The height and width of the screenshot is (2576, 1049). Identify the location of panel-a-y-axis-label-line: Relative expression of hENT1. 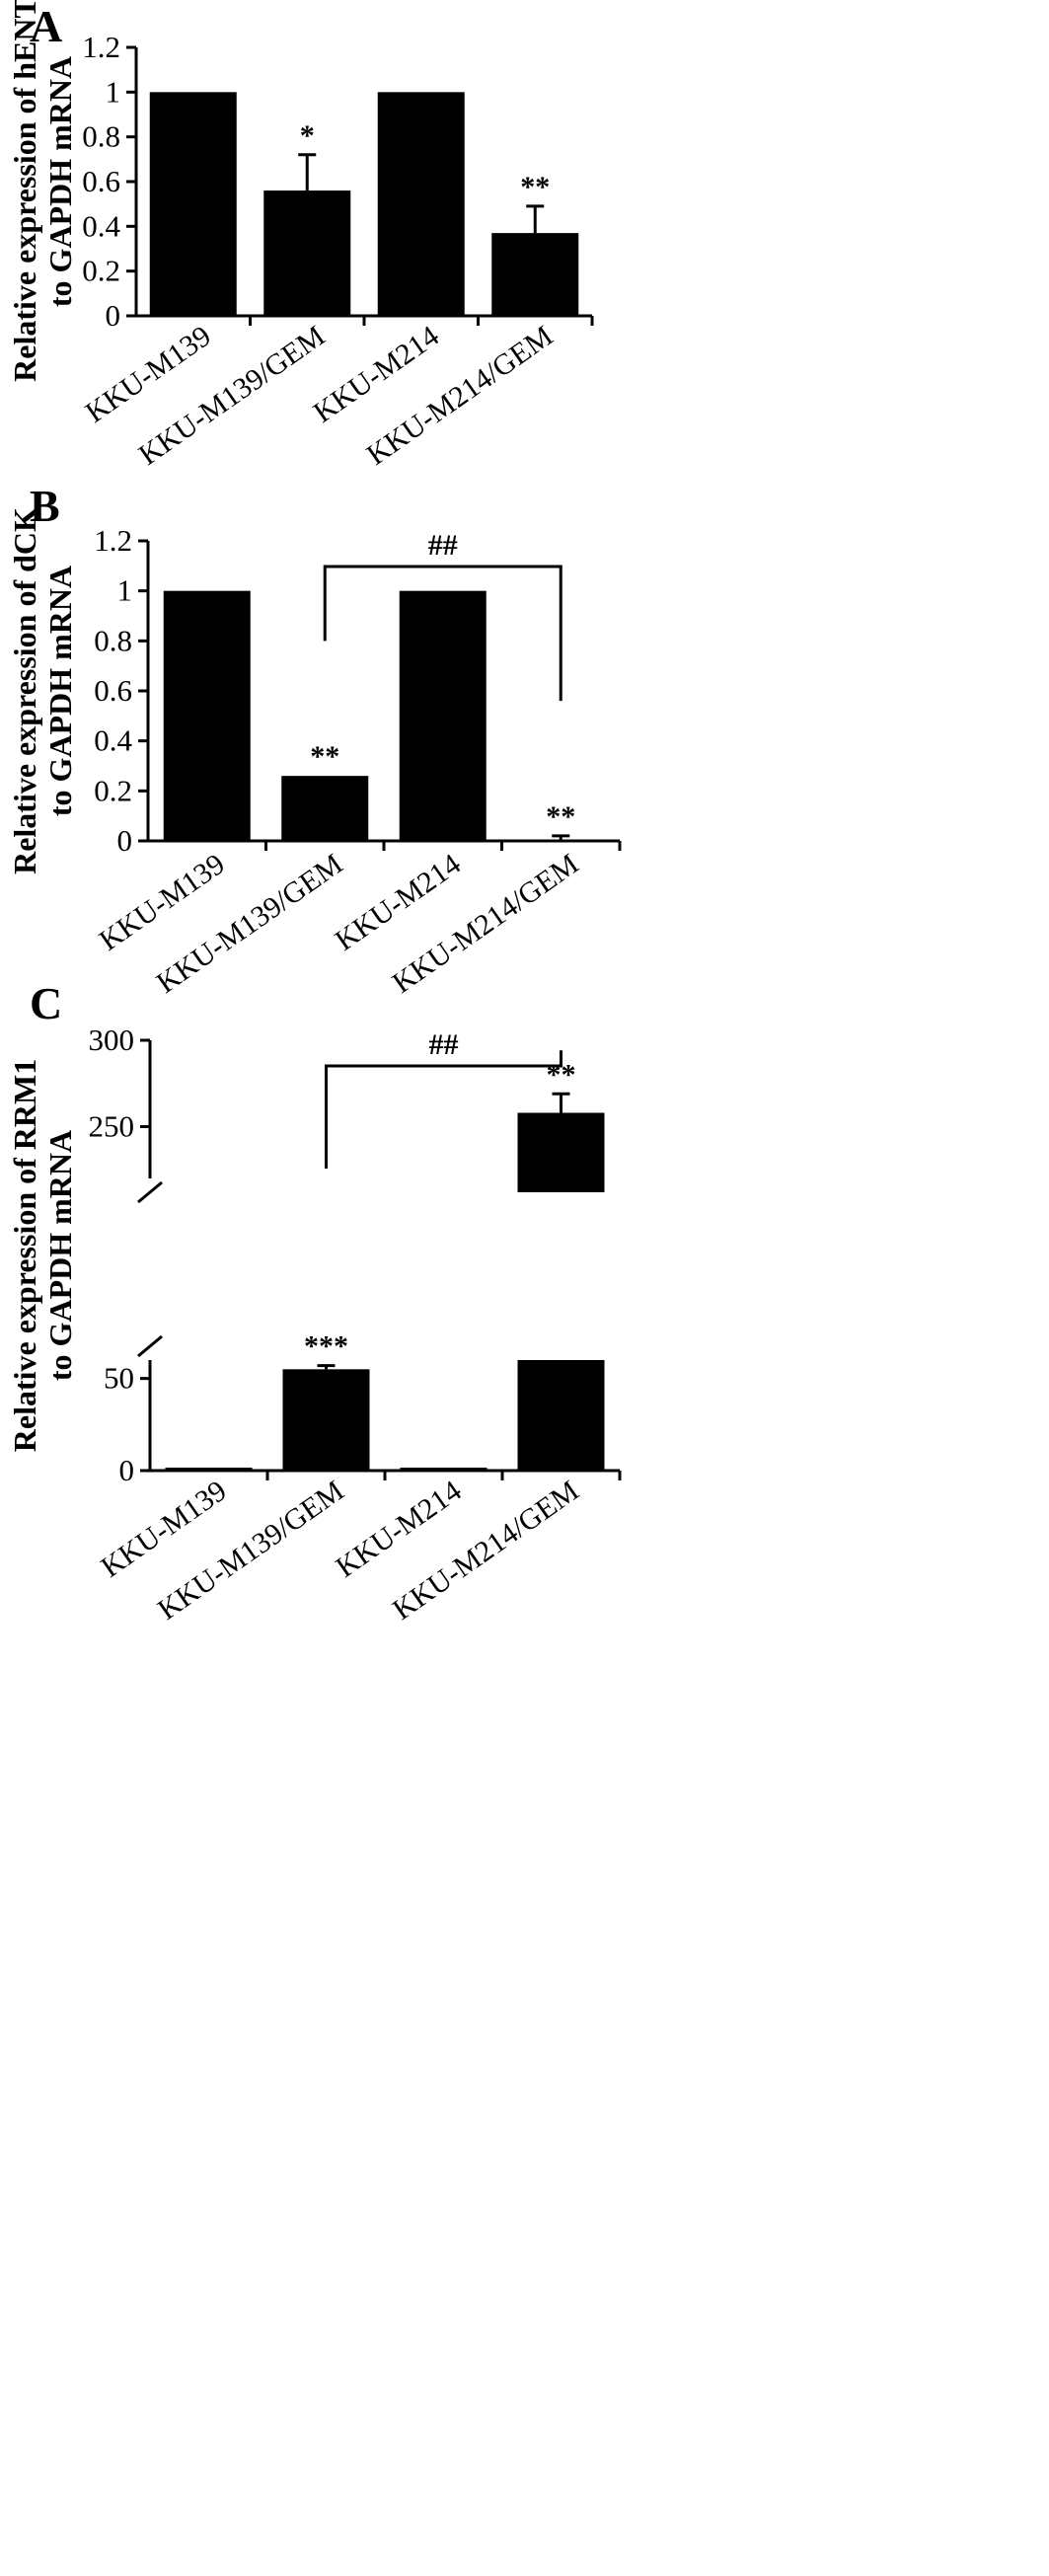
(24, 191).